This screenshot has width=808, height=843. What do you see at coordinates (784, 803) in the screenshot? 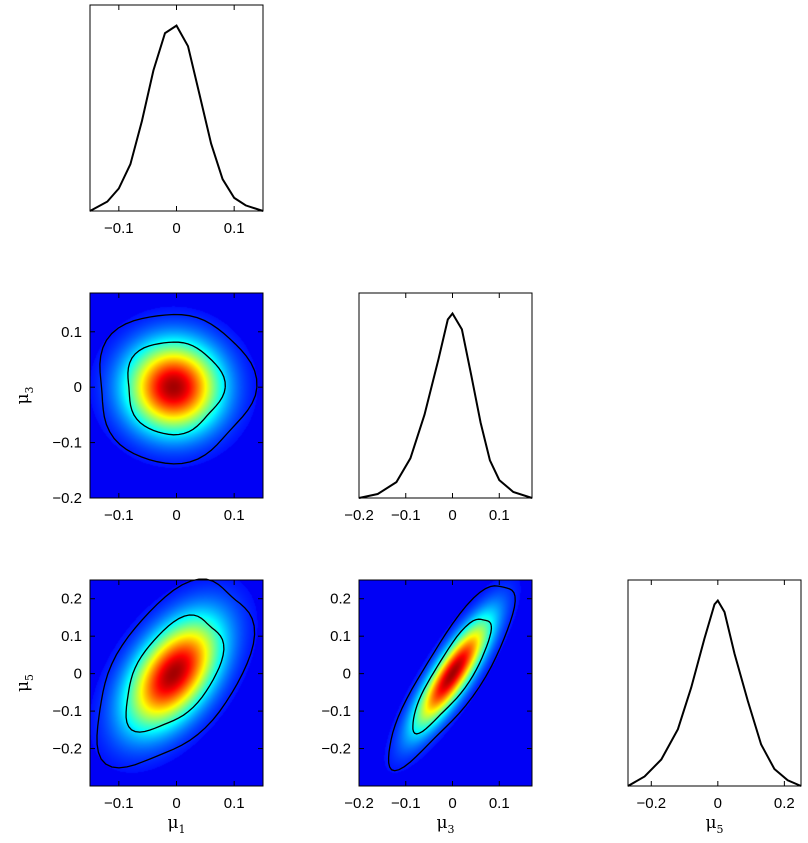
I see `x-tick-label: 0.2` at bounding box center [784, 803].